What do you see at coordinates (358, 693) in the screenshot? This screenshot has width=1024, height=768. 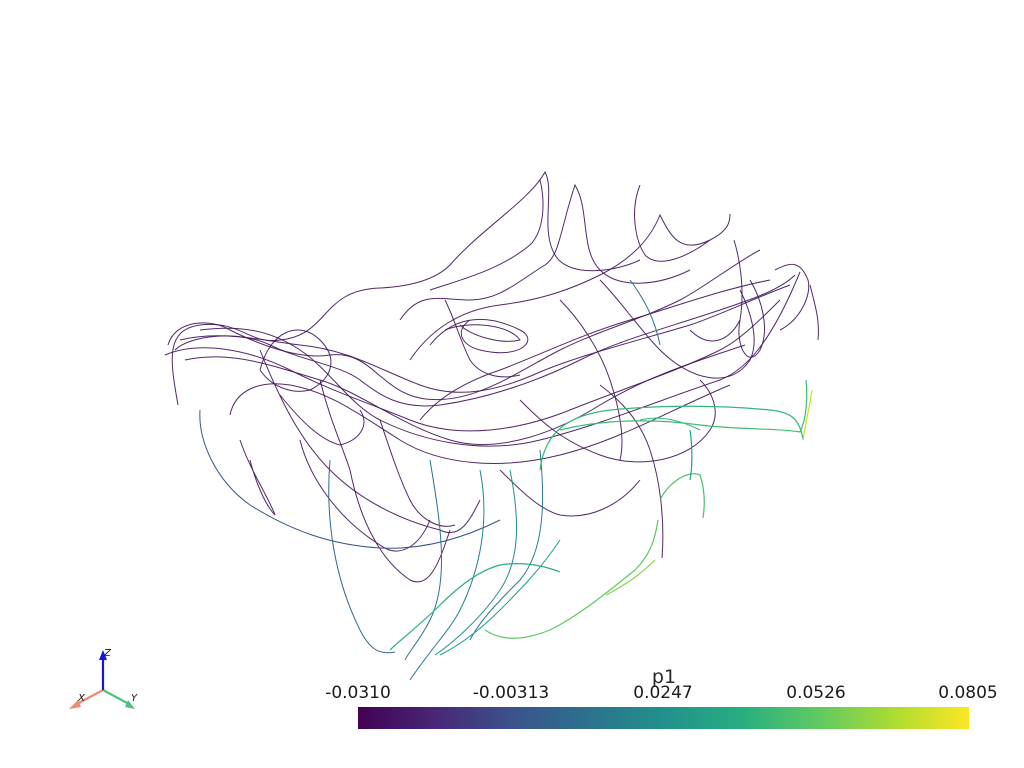 I see `scalar-bar-tick-min: -0.0310` at bounding box center [358, 693].